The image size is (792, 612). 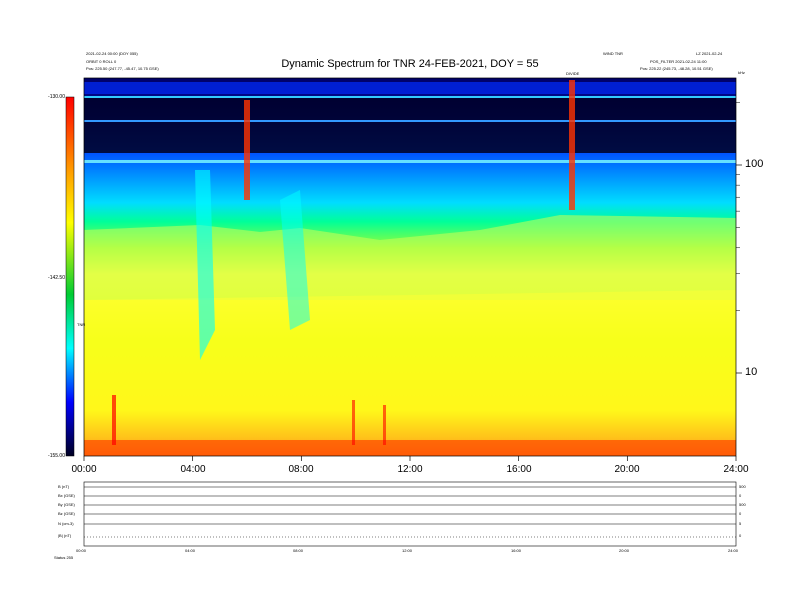 I want to click on panel-label-3: By (GSE), so click(x=66, y=504).